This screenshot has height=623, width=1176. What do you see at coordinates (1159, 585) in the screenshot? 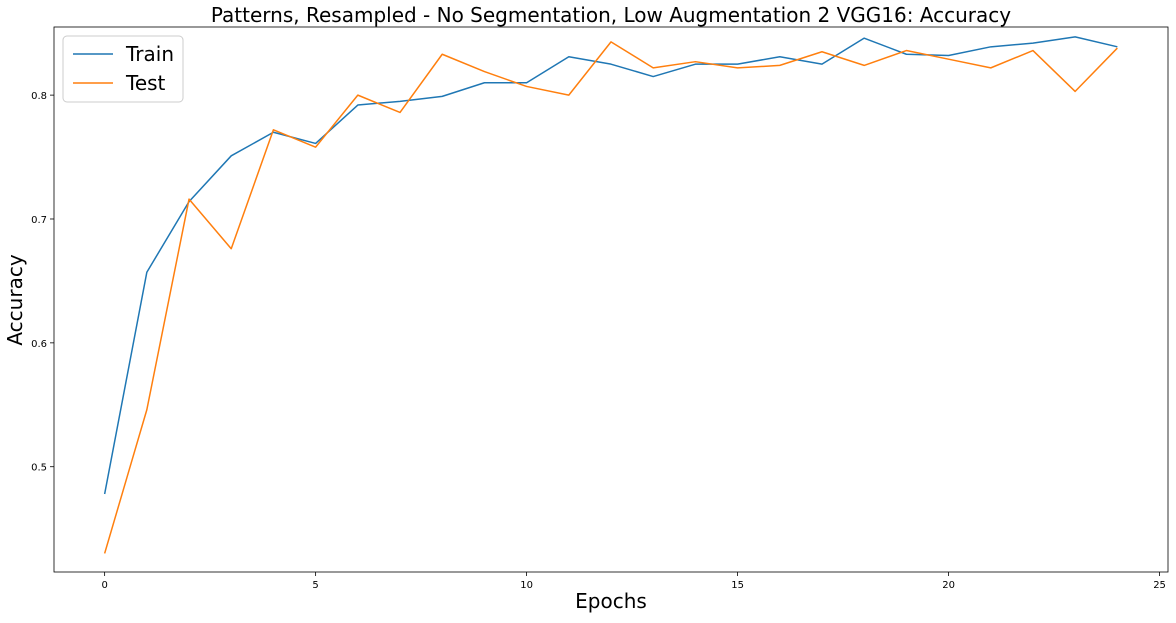
I see `x-tick-label: 25` at bounding box center [1159, 585].